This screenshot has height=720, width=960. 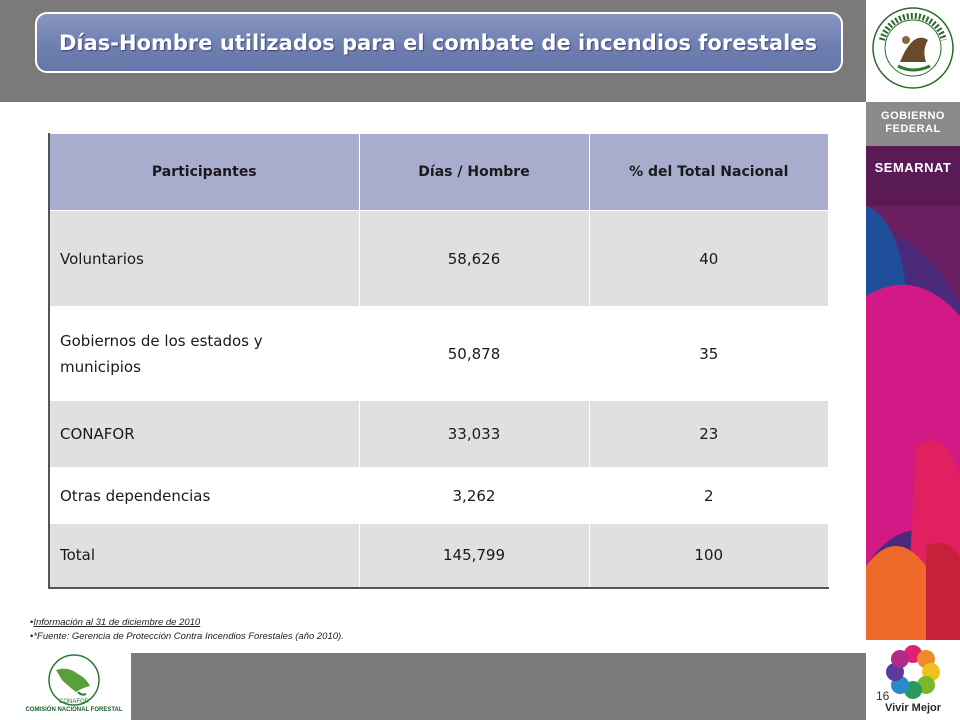 What do you see at coordinates (708, 258) in the screenshot?
I see `cell-porcentaje: 40` at bounding box center [708, 258].